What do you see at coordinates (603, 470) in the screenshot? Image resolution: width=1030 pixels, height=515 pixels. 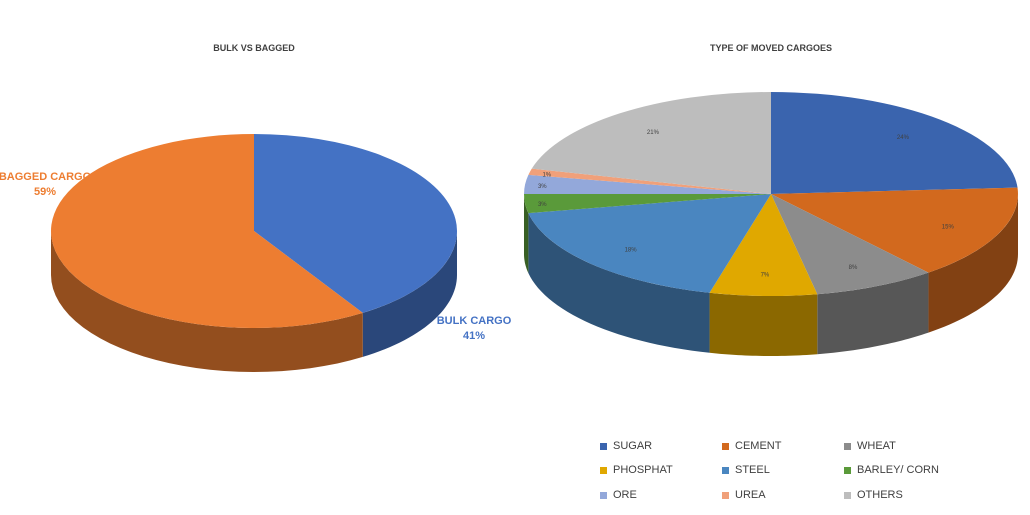 I see `legend-swatch-phosphat` at bounding box center [603, 470].